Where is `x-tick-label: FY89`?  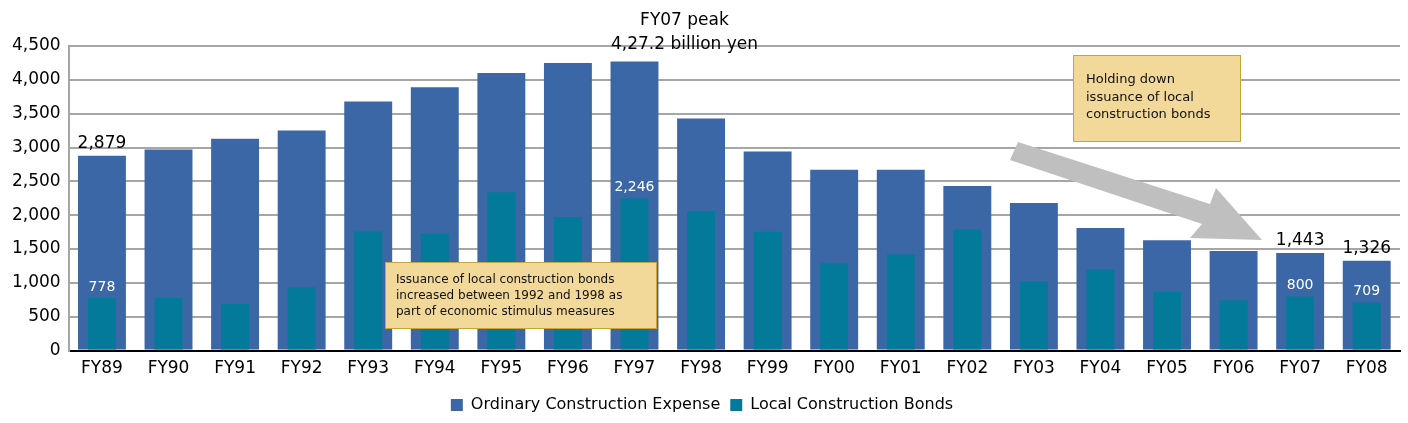
x-tick-label: FY89 is located at coordinates (102, 367).